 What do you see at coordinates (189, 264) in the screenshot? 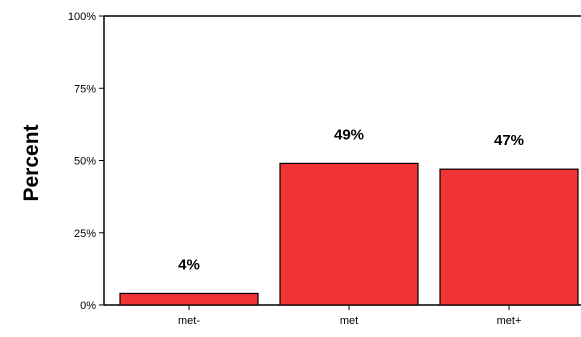
I see `data-label: 4%` at bounding box center [189, 264].